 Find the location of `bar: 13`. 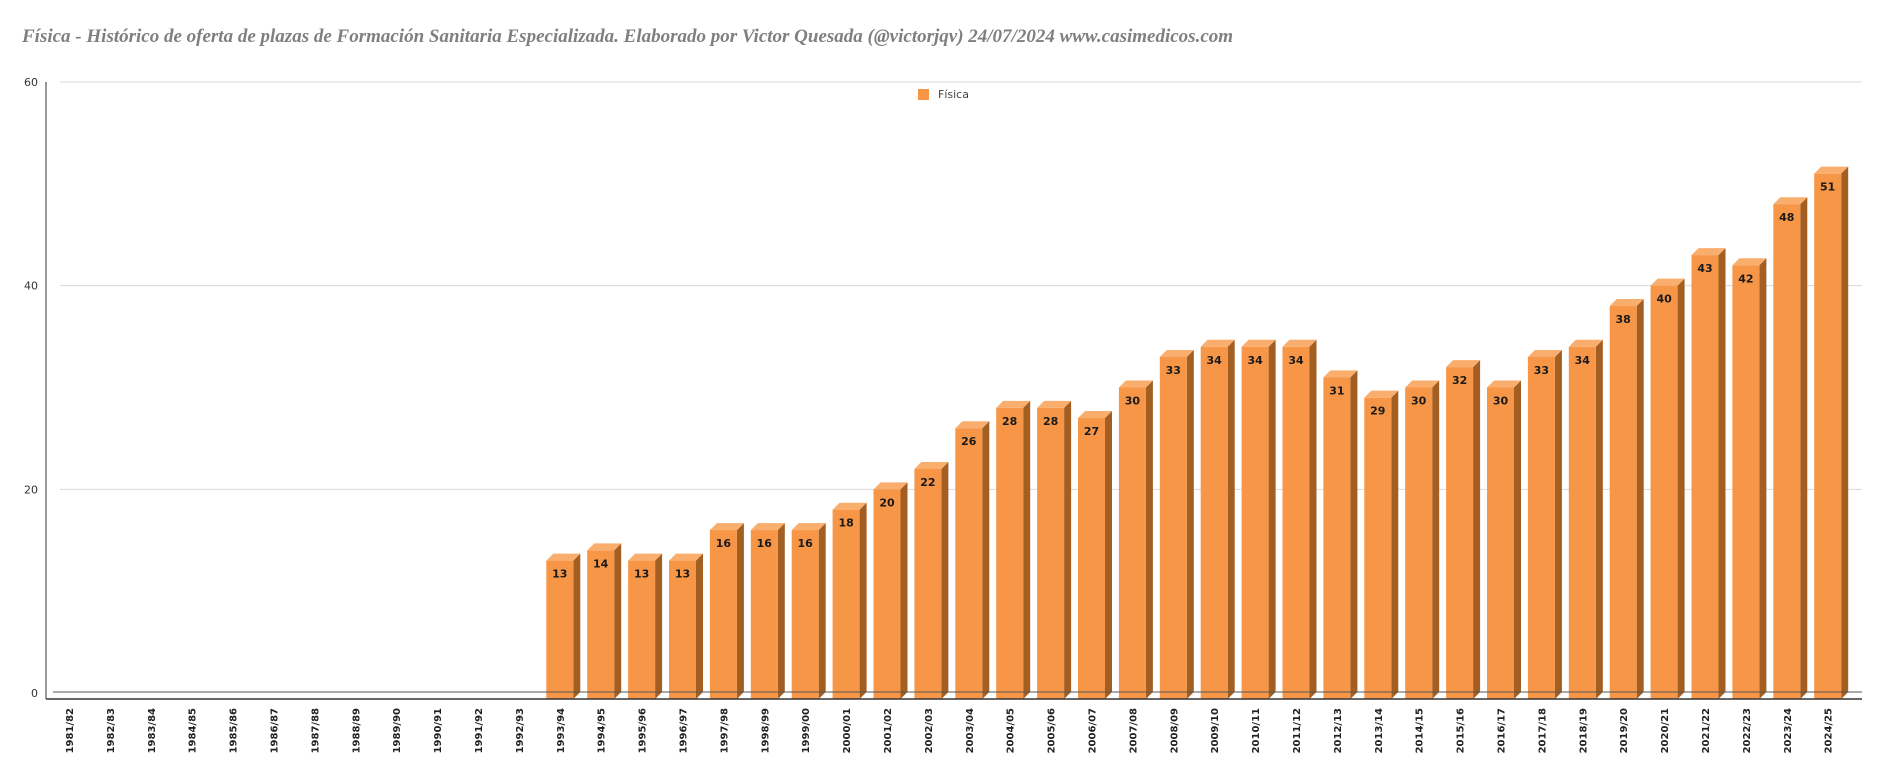

bar: 13 is located at coordinates (645, 626).